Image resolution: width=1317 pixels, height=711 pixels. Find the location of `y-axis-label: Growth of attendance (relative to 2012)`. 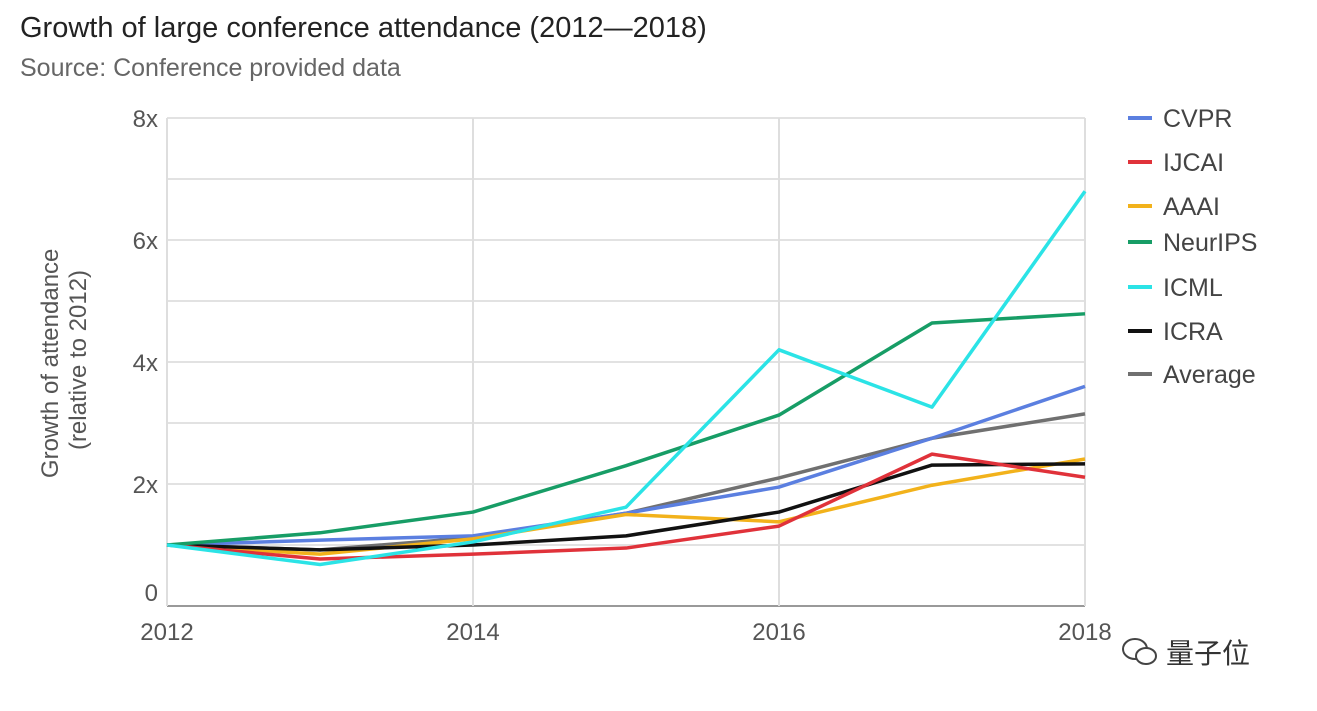

y-axis-label: Growth of attendance (relative to 2012) is located at coordinates (64, 360).